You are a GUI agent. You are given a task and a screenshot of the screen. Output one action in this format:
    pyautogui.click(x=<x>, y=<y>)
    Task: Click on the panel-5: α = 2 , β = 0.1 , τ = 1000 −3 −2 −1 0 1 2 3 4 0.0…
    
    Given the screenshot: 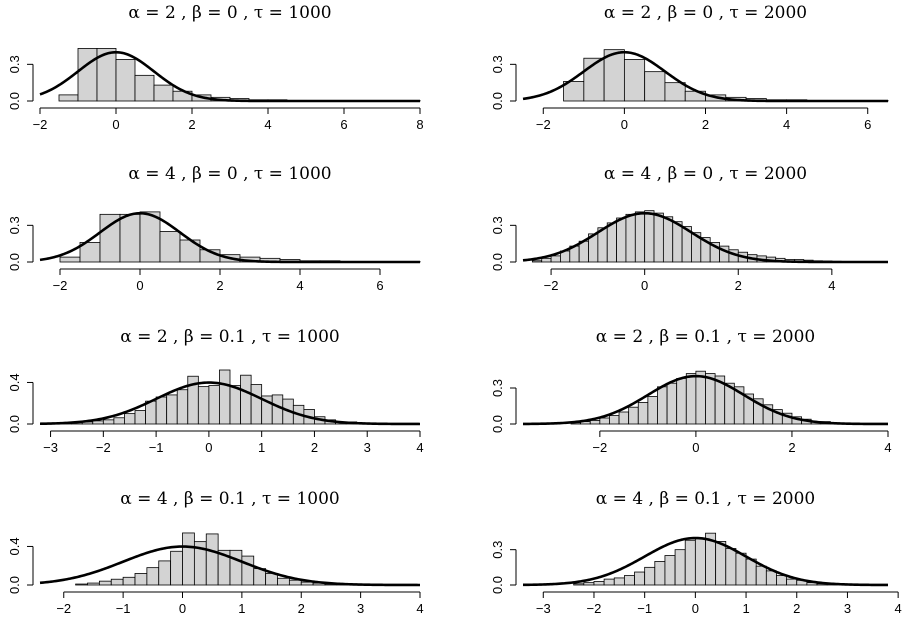 What is the action you would take?
    pyautogui.click(x=215, y=391)
    